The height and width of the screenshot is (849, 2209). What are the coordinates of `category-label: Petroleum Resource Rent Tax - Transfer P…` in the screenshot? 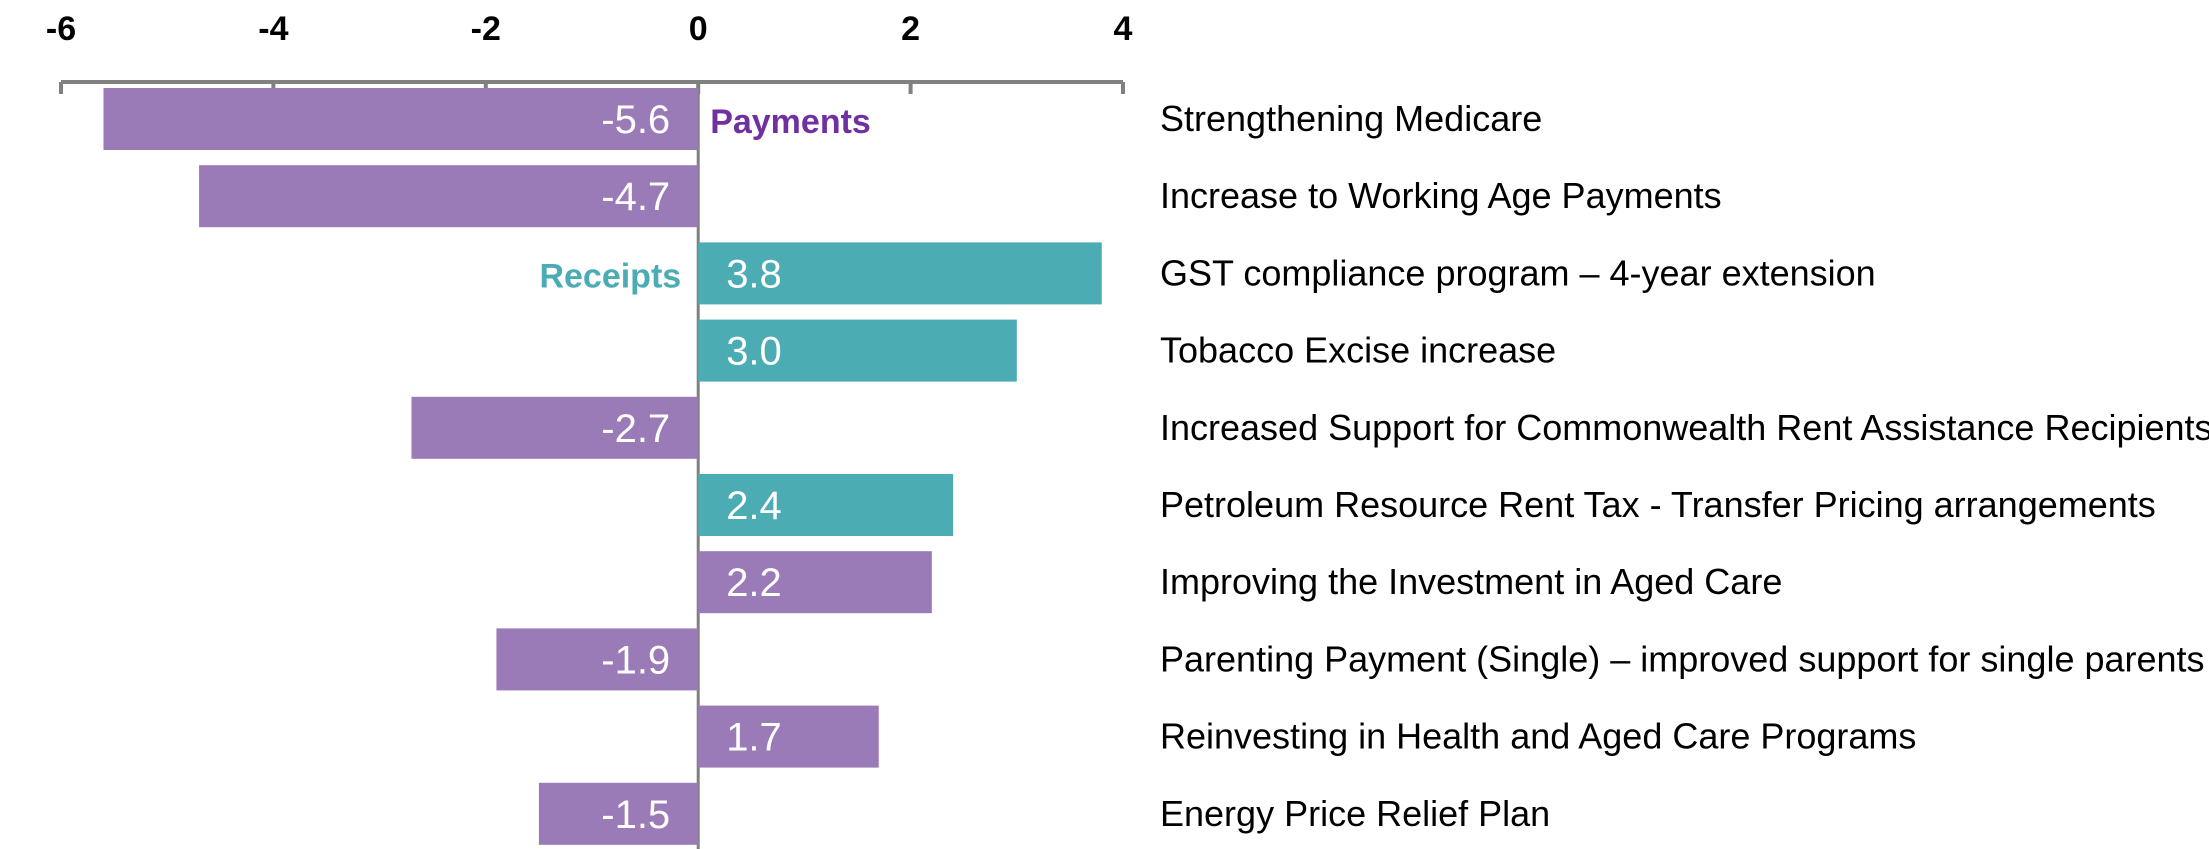 It's located at (1658, 504).